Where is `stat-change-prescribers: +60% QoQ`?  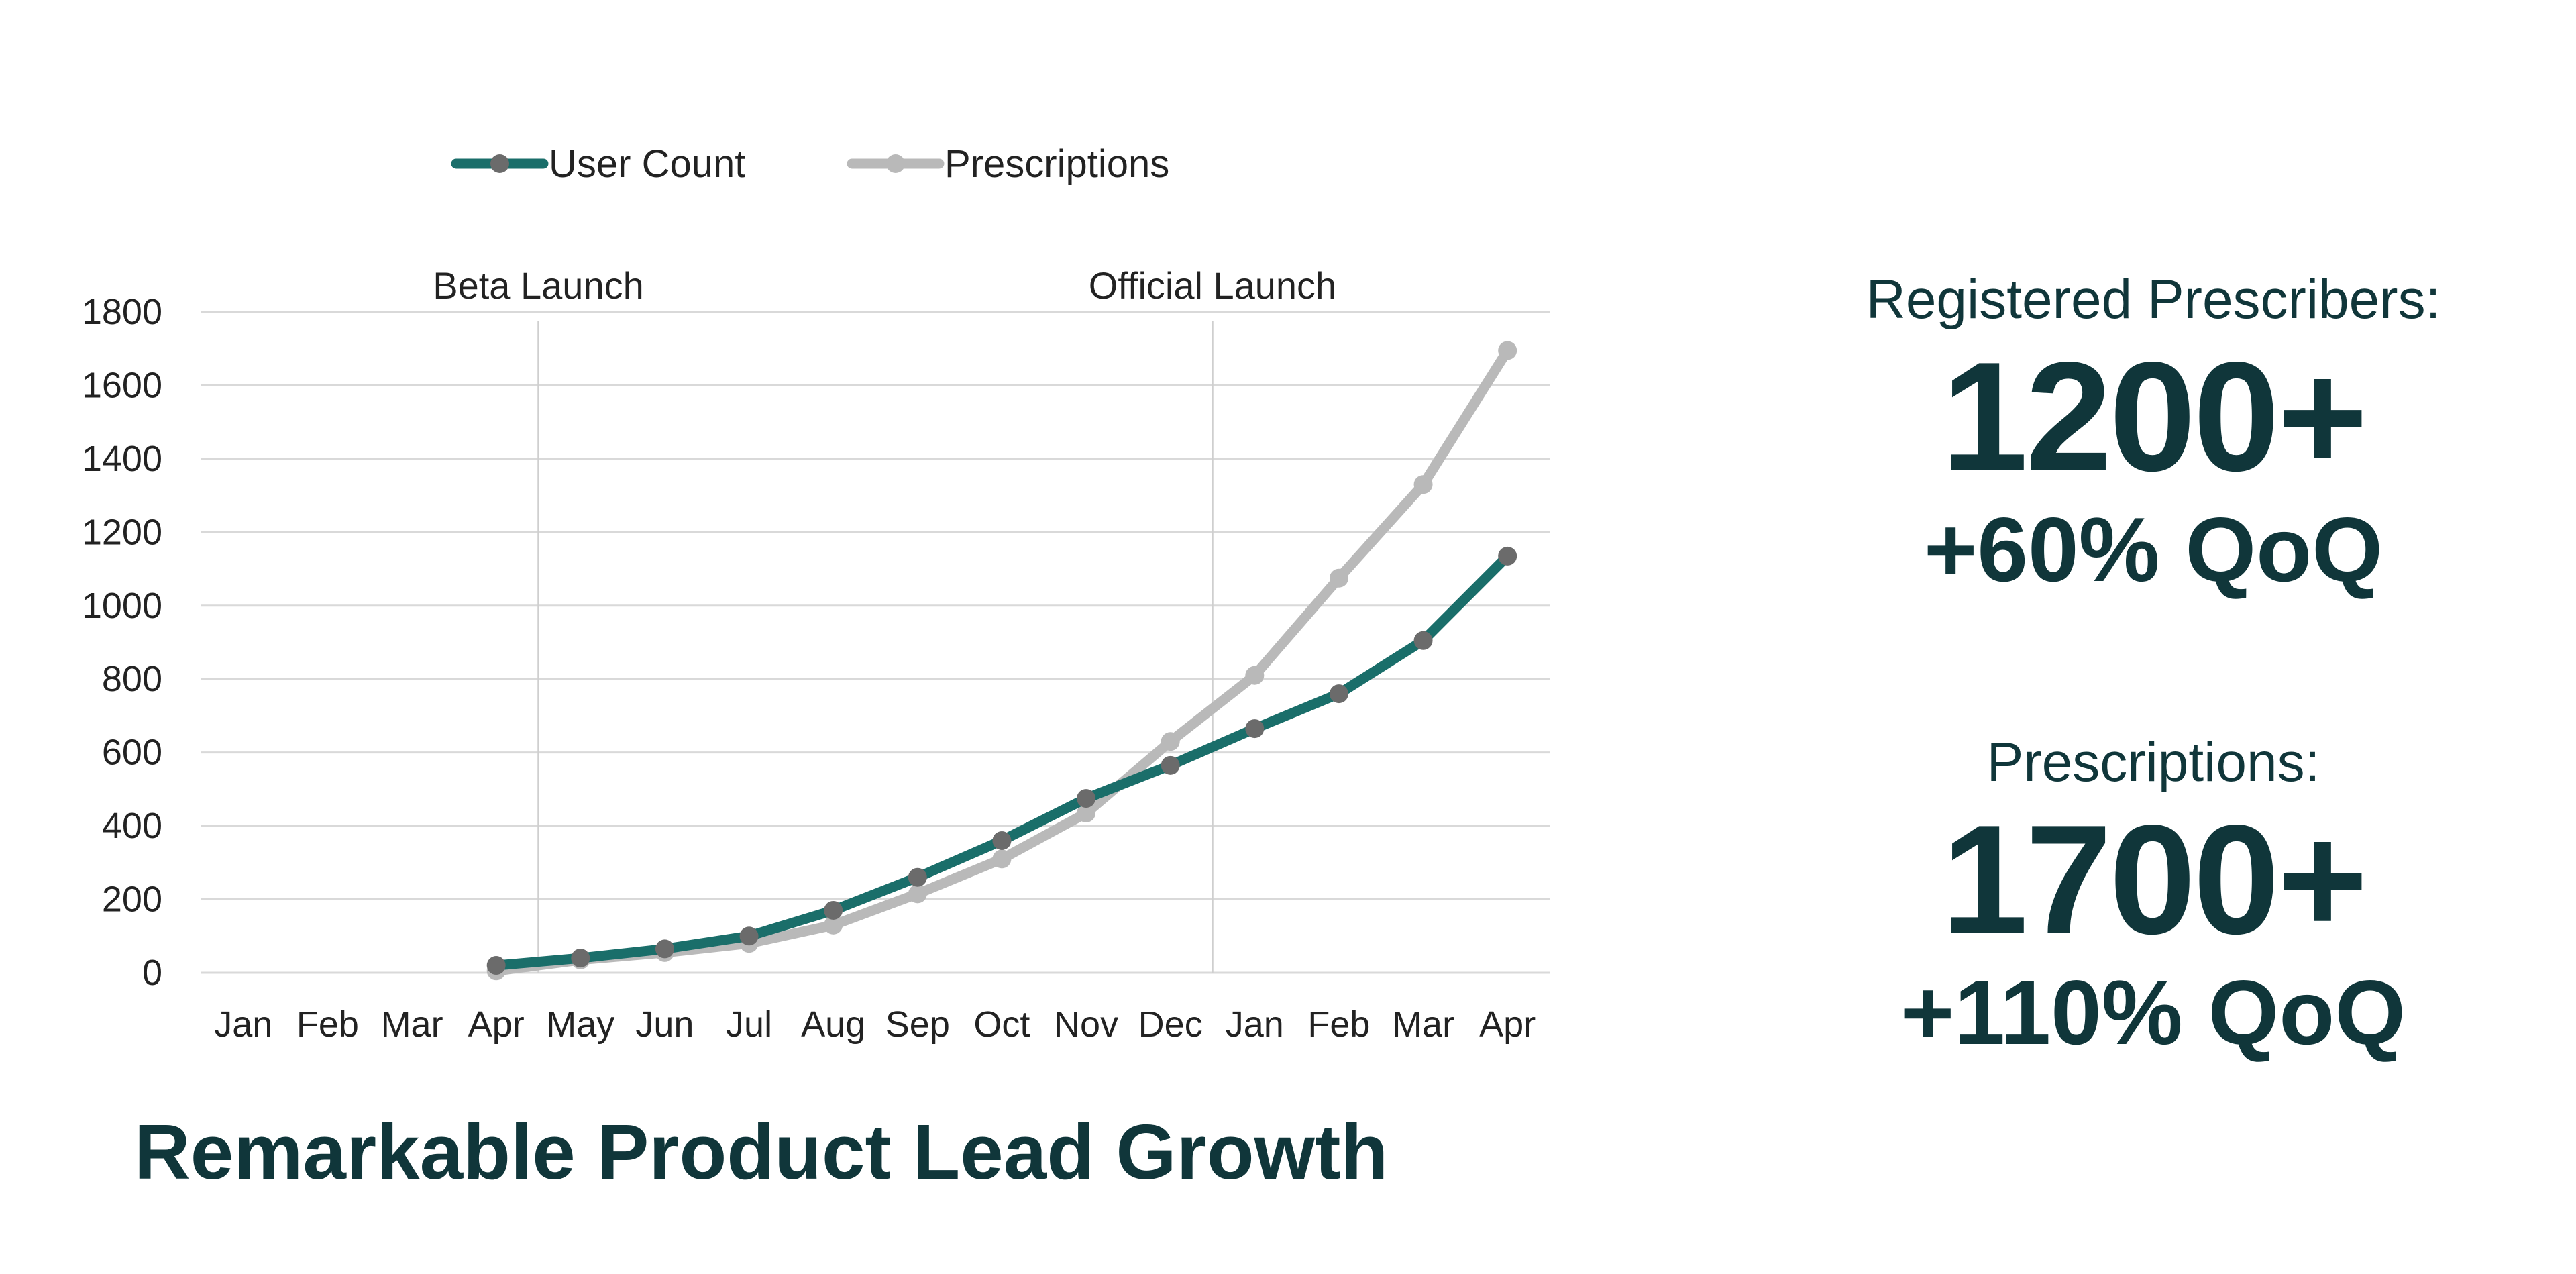 stat-change-prescribers: +60% QoQ is located at coordinates (2153, 549).